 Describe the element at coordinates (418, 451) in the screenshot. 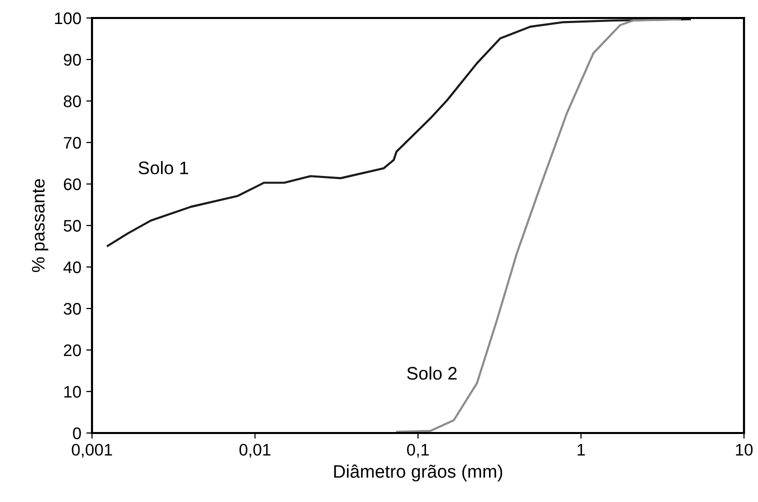

I see `x-tick-label: 0,1` at that location.